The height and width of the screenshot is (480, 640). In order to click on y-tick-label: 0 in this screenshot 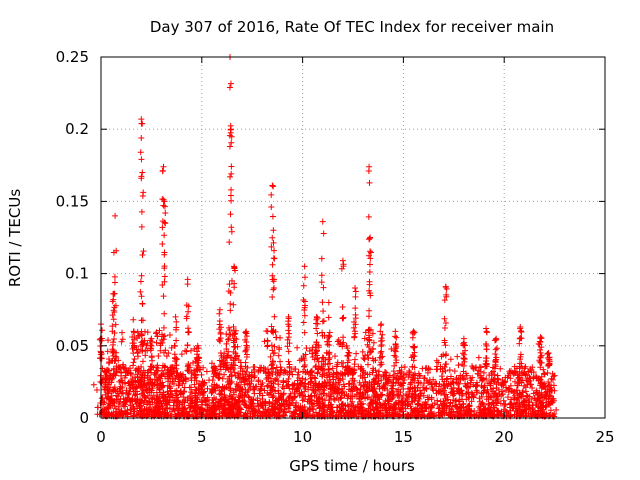, I will do `click(84, 418)`.